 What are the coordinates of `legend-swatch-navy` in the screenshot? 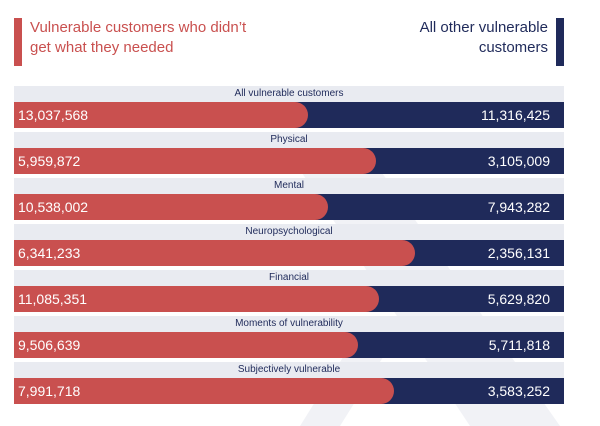 It's located at (560, 42).